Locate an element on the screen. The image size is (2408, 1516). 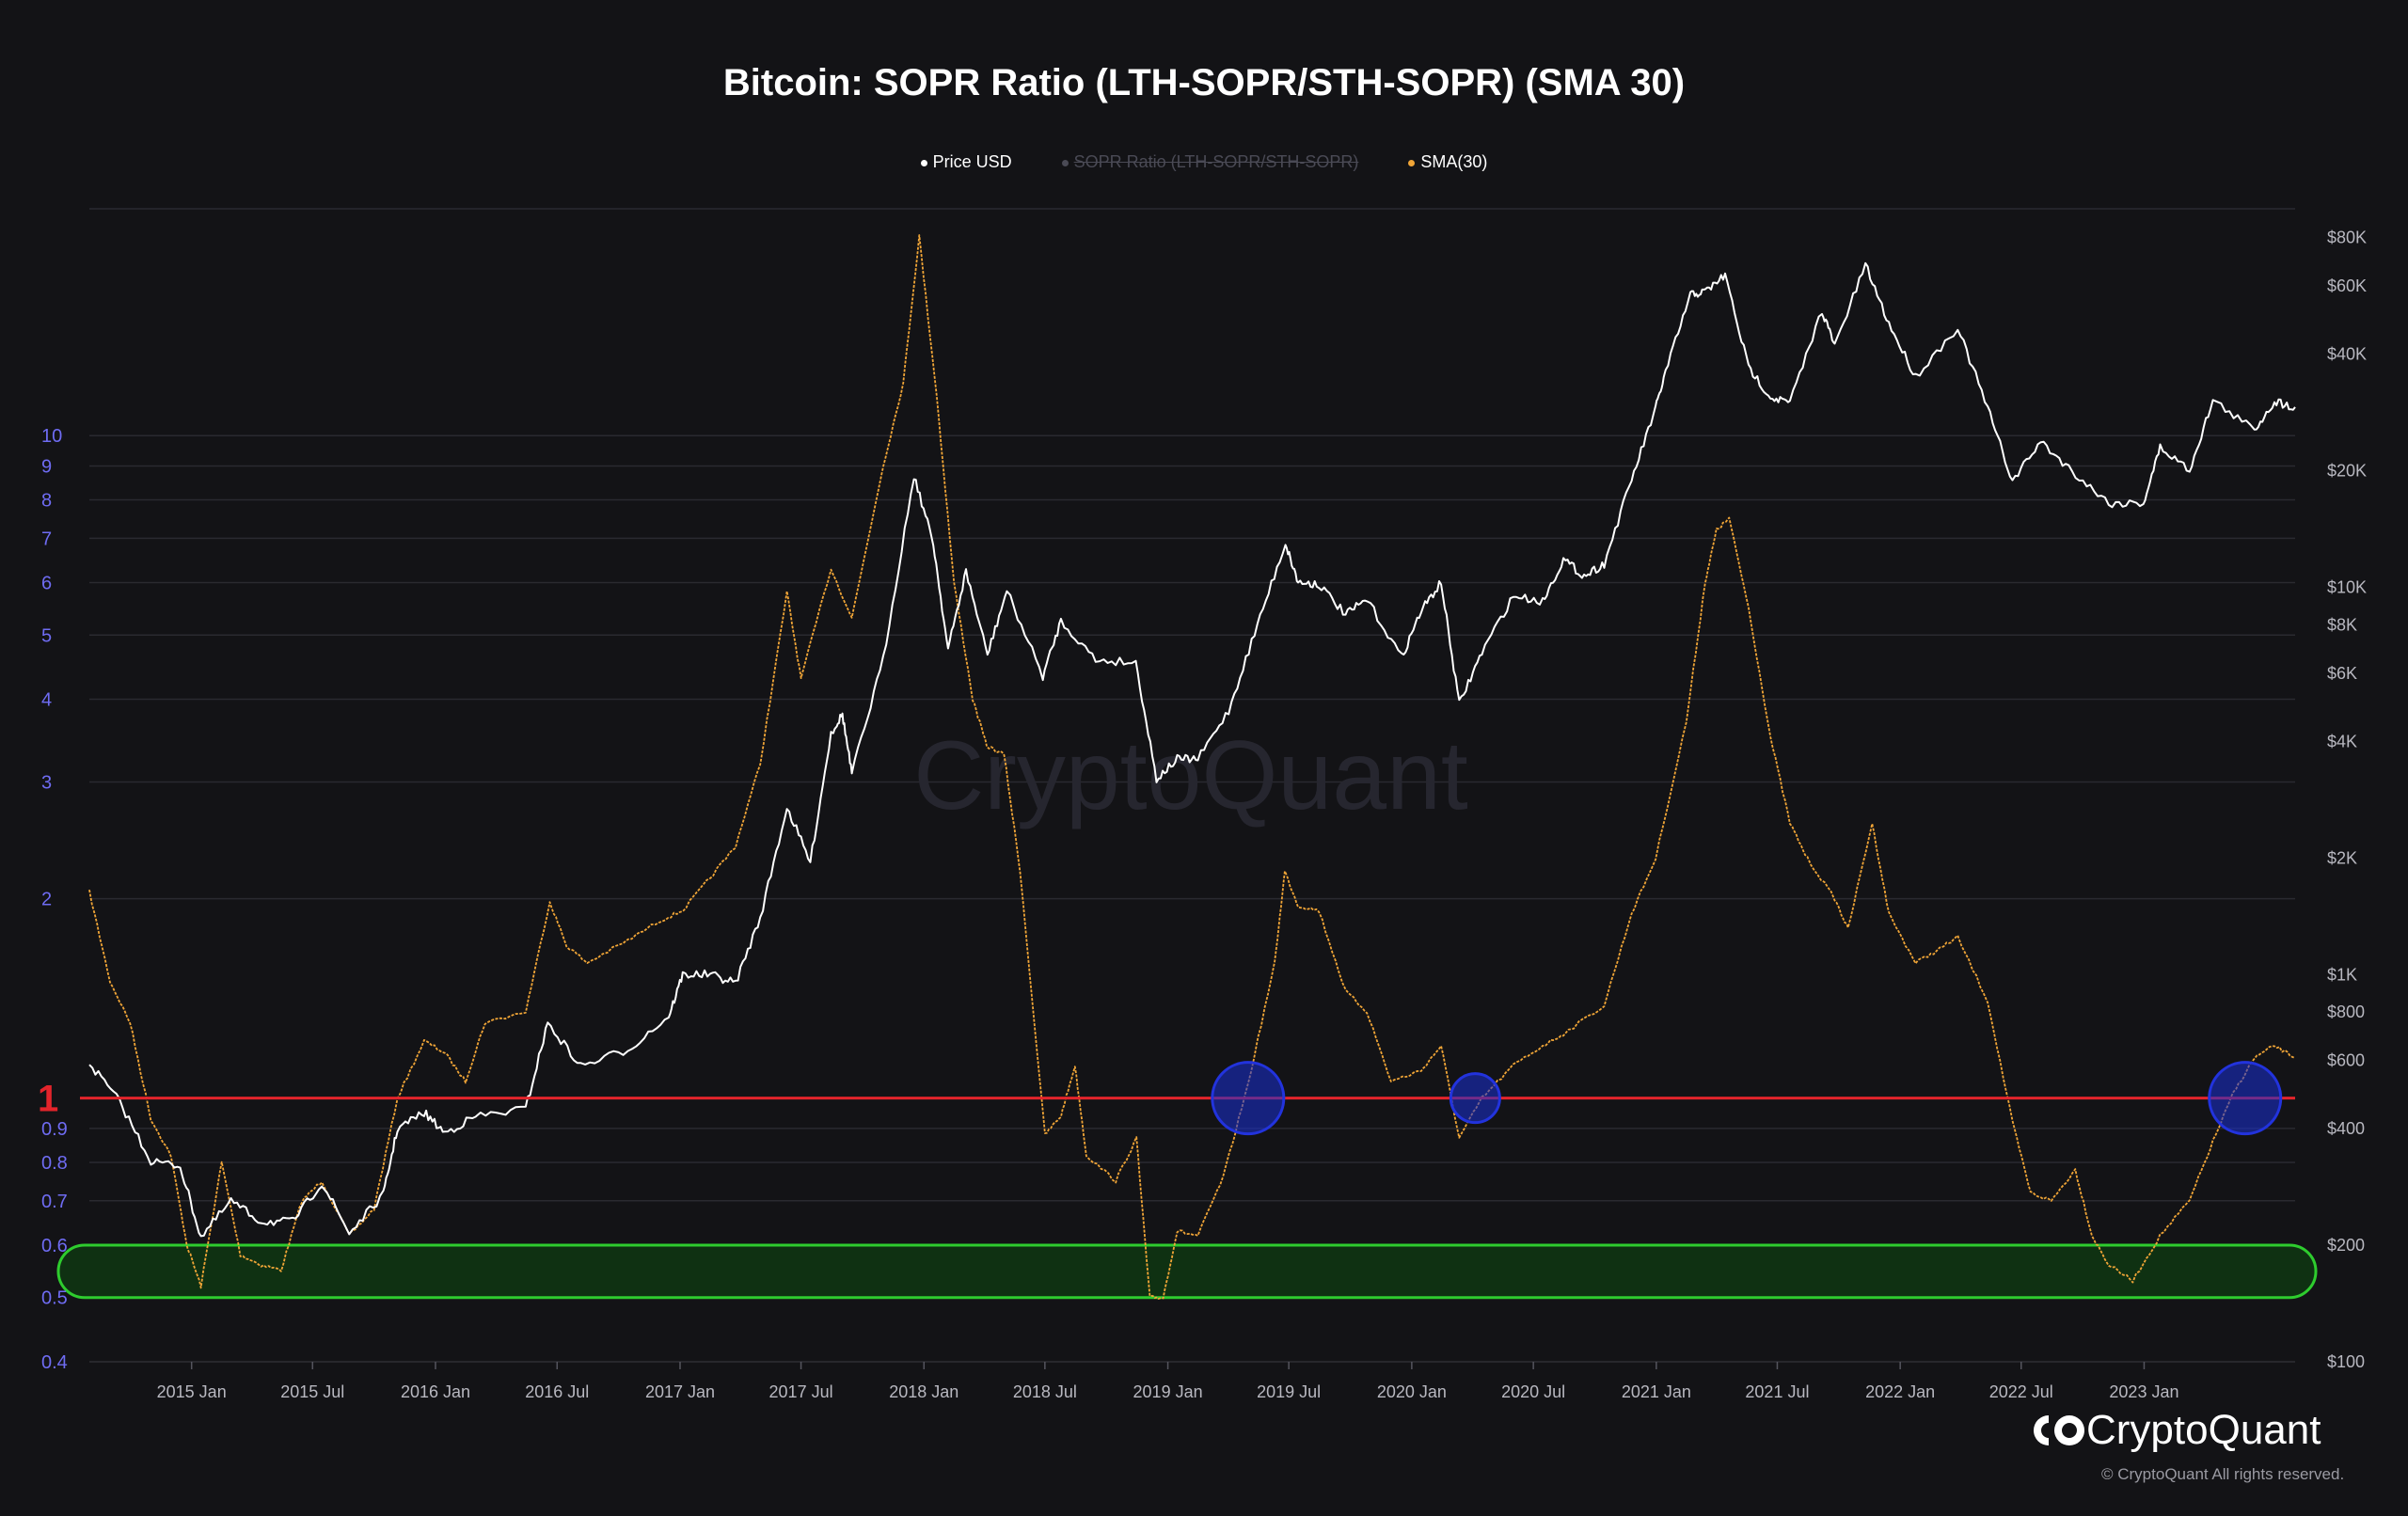
right-tick-label-6k: $6K is located at coordinates (2342, 673).